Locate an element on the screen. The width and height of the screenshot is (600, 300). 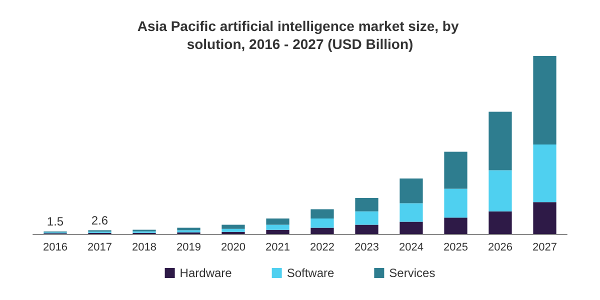
annotation: 2.6 is located at coordinates (99, 220).